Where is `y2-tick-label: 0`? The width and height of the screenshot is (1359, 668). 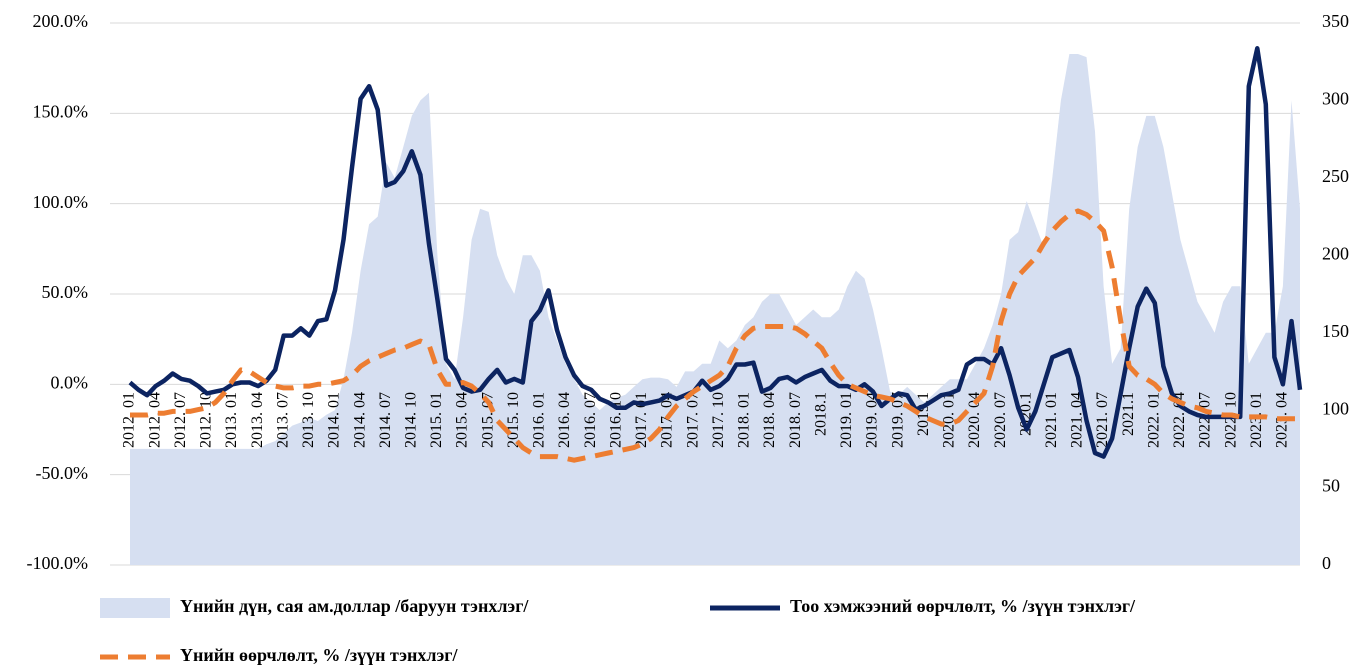
y2-tick-label: 0 is located at coordinates (1326, 563).